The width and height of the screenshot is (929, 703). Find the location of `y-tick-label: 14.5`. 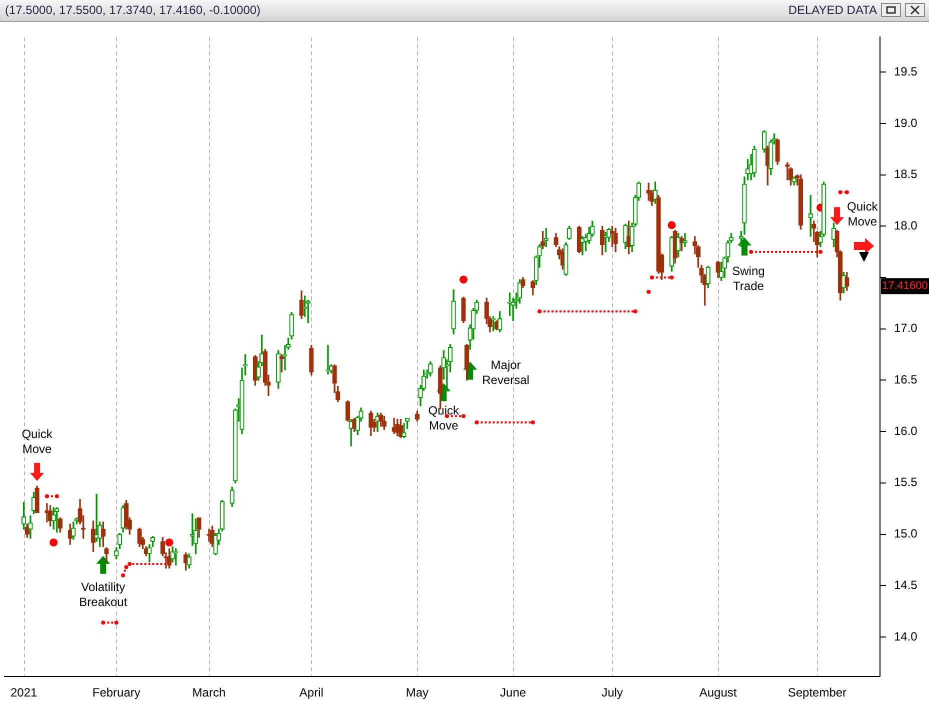

y-tick-label: 14.5 is located at coordinates (906, 585).